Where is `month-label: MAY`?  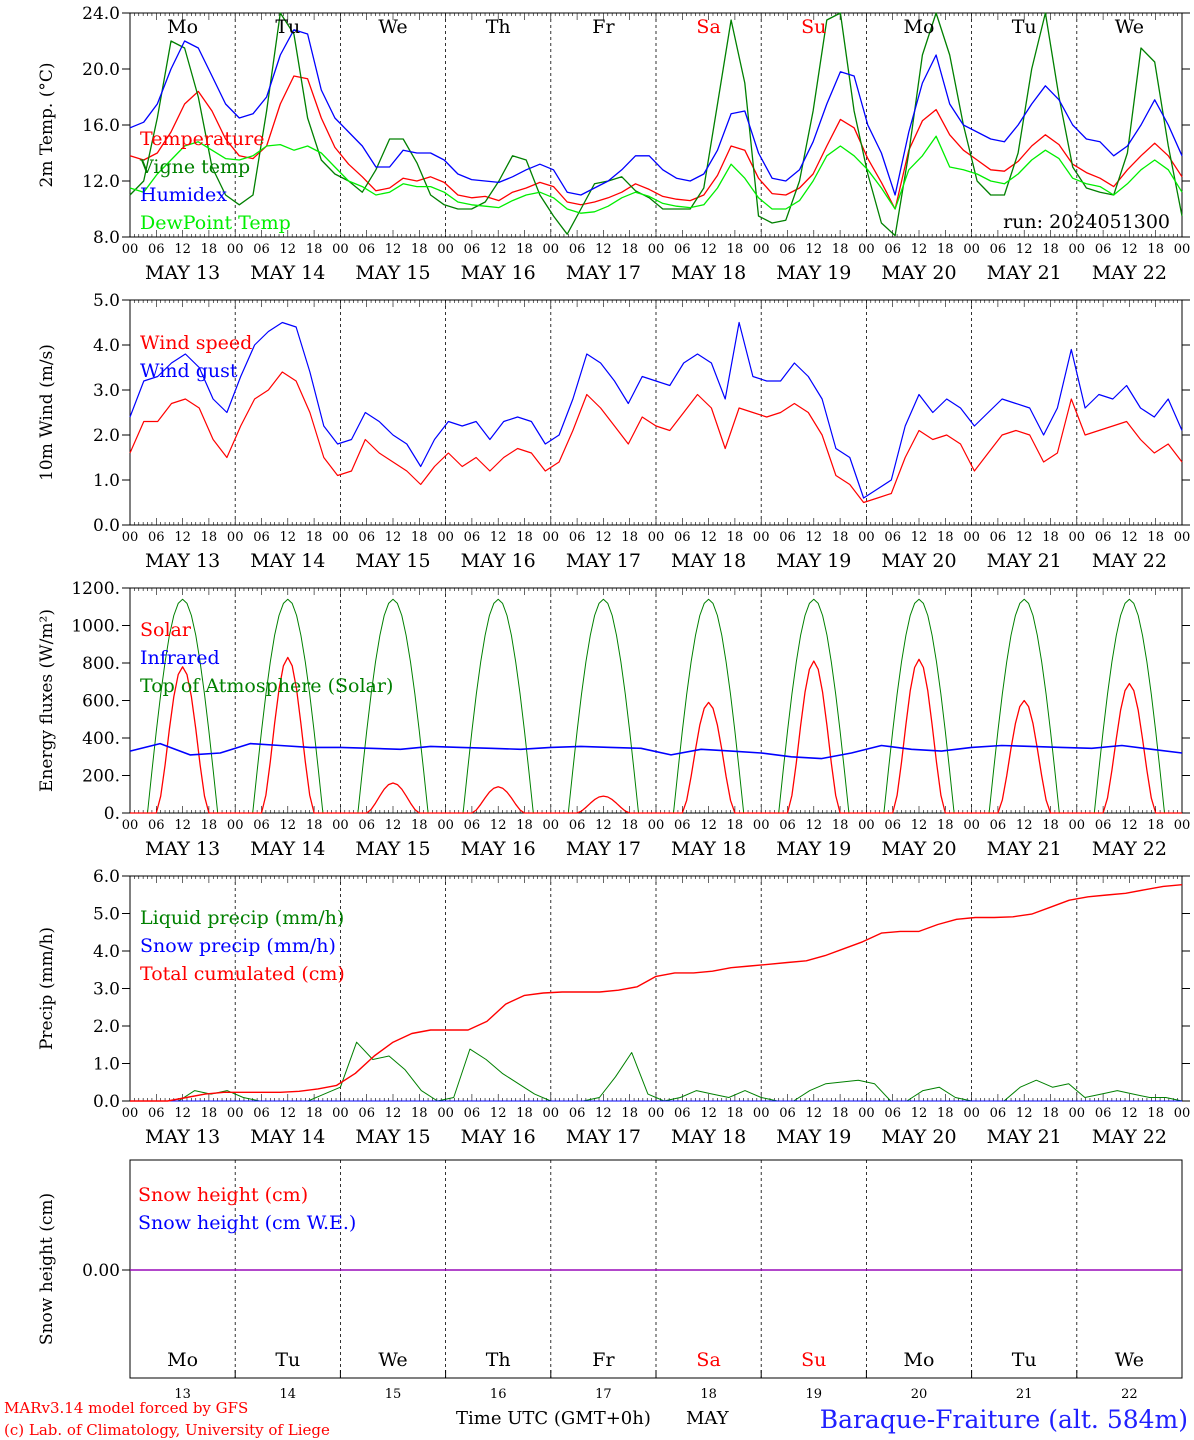
month-label: MAY is located at coordinates (708, 1418).